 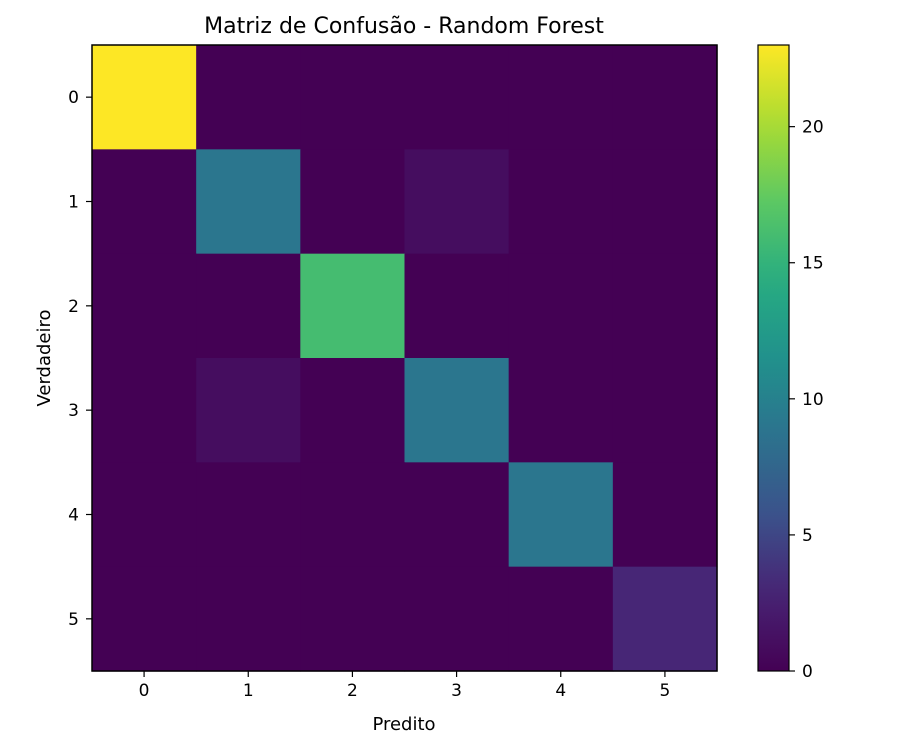 I want to click on y-axis-label: Verdadeiro, so click(x=44, y=357).